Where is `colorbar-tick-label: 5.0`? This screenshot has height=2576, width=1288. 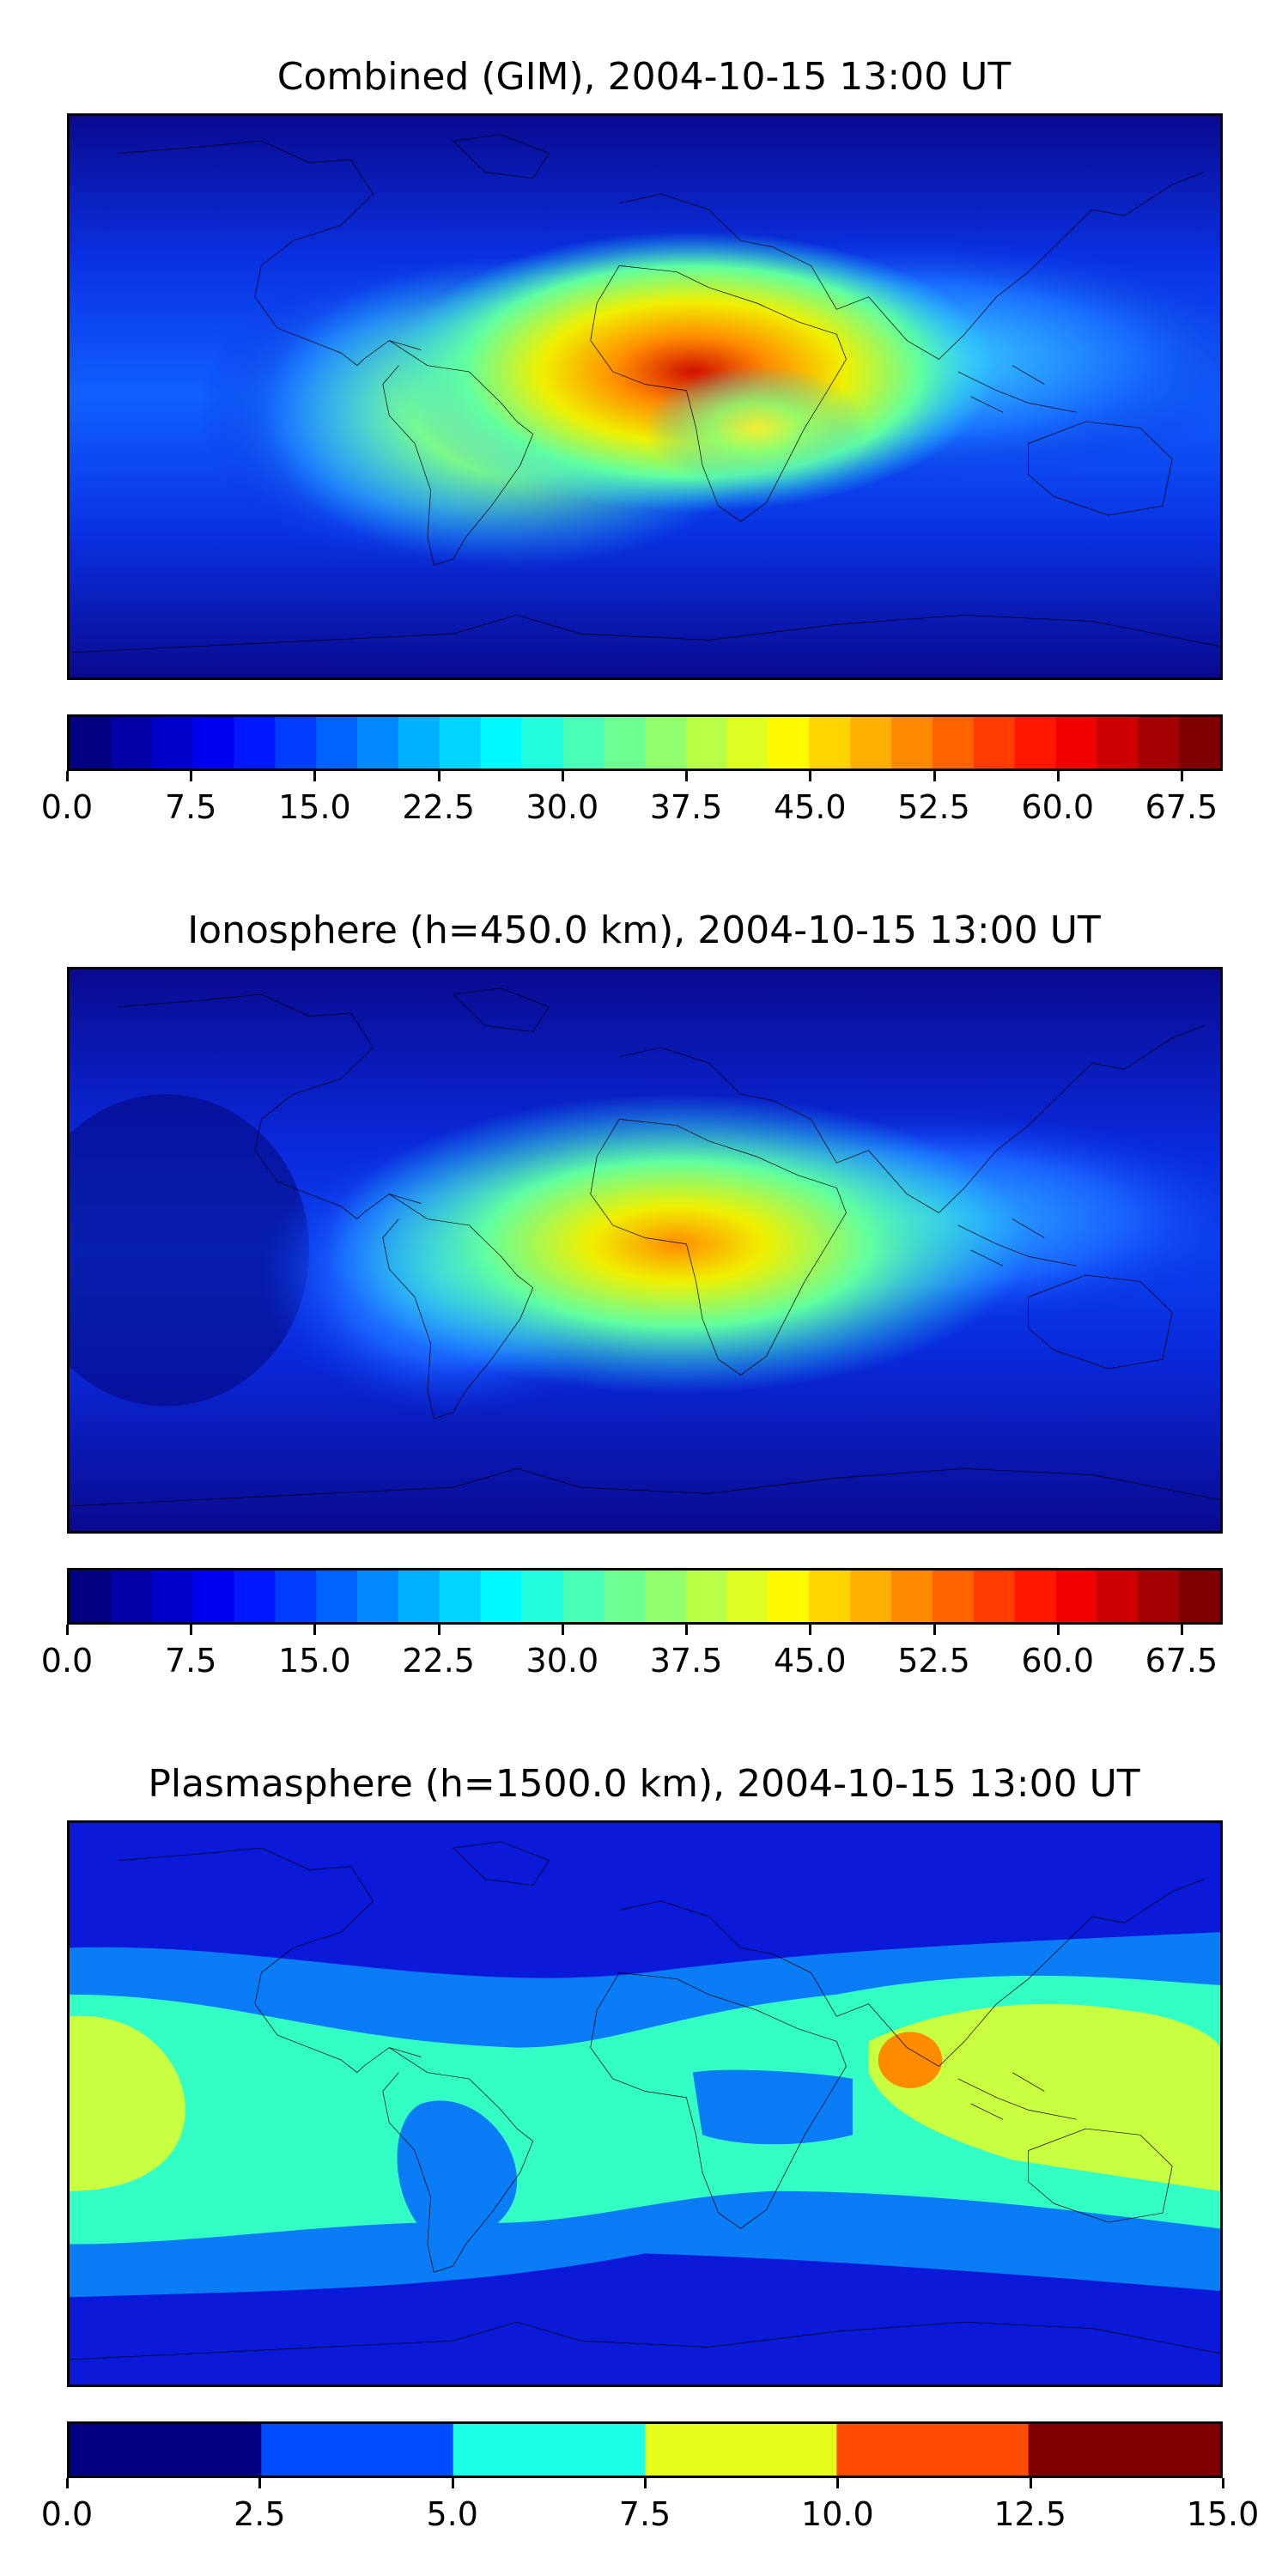
colorbar-tick-label: 5.0 is located at coordinates (452, 2514).